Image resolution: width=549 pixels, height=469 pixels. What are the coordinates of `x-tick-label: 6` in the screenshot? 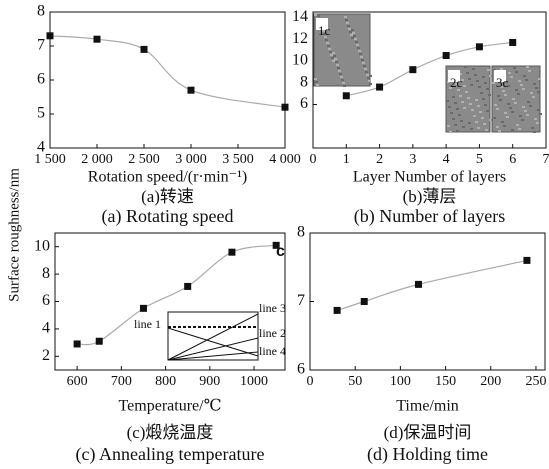 It's located at (512, 159).